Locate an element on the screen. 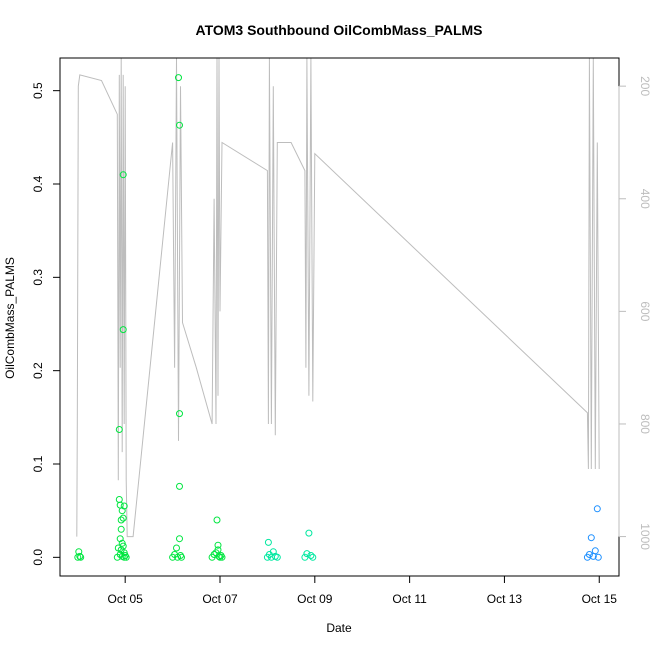  x-tick-label-2: Oct 09 is located at coordinates (315, 599).